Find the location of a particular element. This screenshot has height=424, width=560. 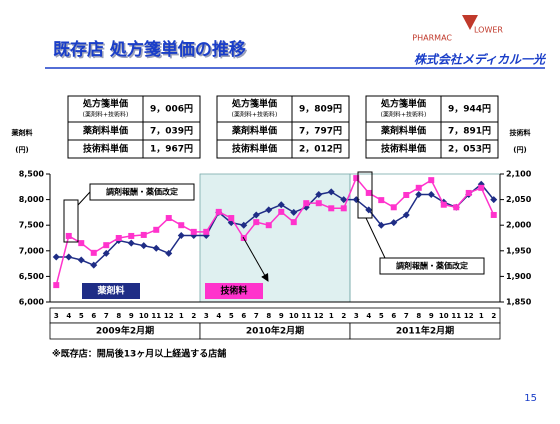

annotation-leader is located at coordinates (84, 198).